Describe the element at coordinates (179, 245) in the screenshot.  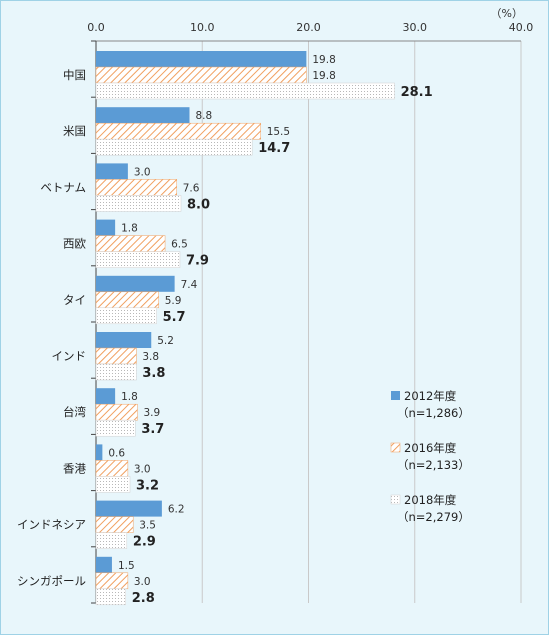
I see `data-label: 6.5` at that location.